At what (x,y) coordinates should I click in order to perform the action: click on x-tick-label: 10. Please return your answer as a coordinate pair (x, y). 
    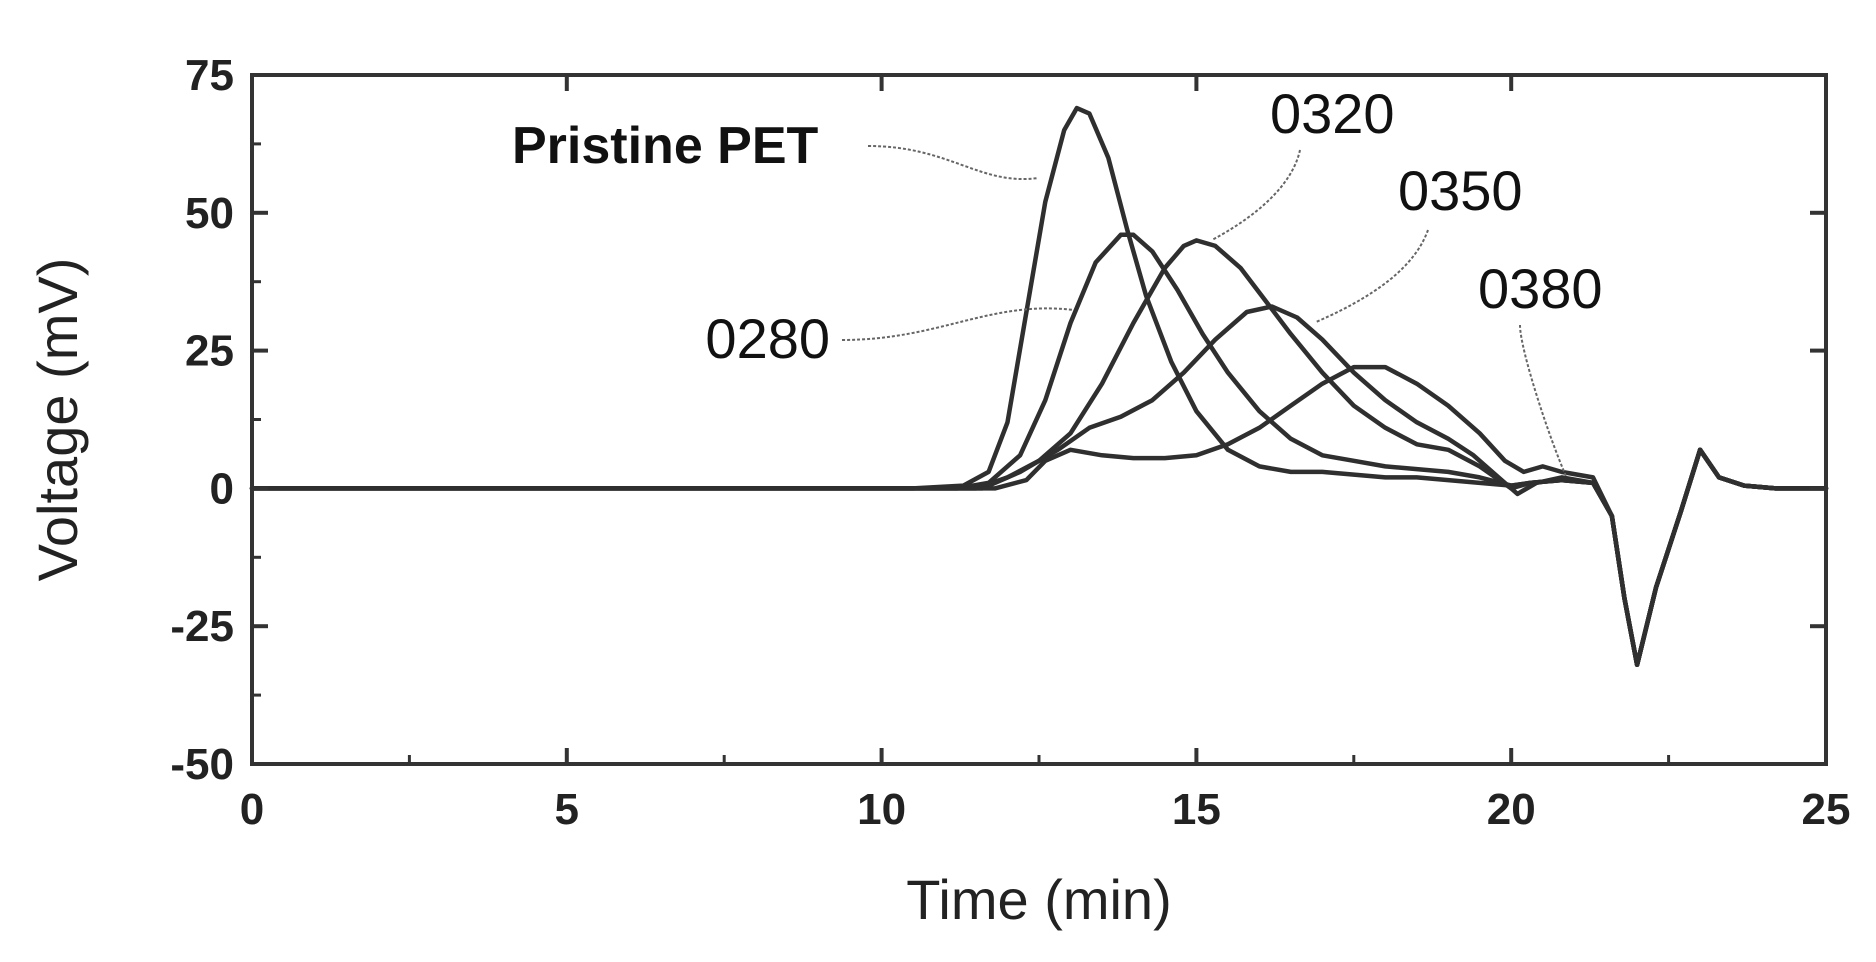
    Looking at the image, I should click on (881, 809).